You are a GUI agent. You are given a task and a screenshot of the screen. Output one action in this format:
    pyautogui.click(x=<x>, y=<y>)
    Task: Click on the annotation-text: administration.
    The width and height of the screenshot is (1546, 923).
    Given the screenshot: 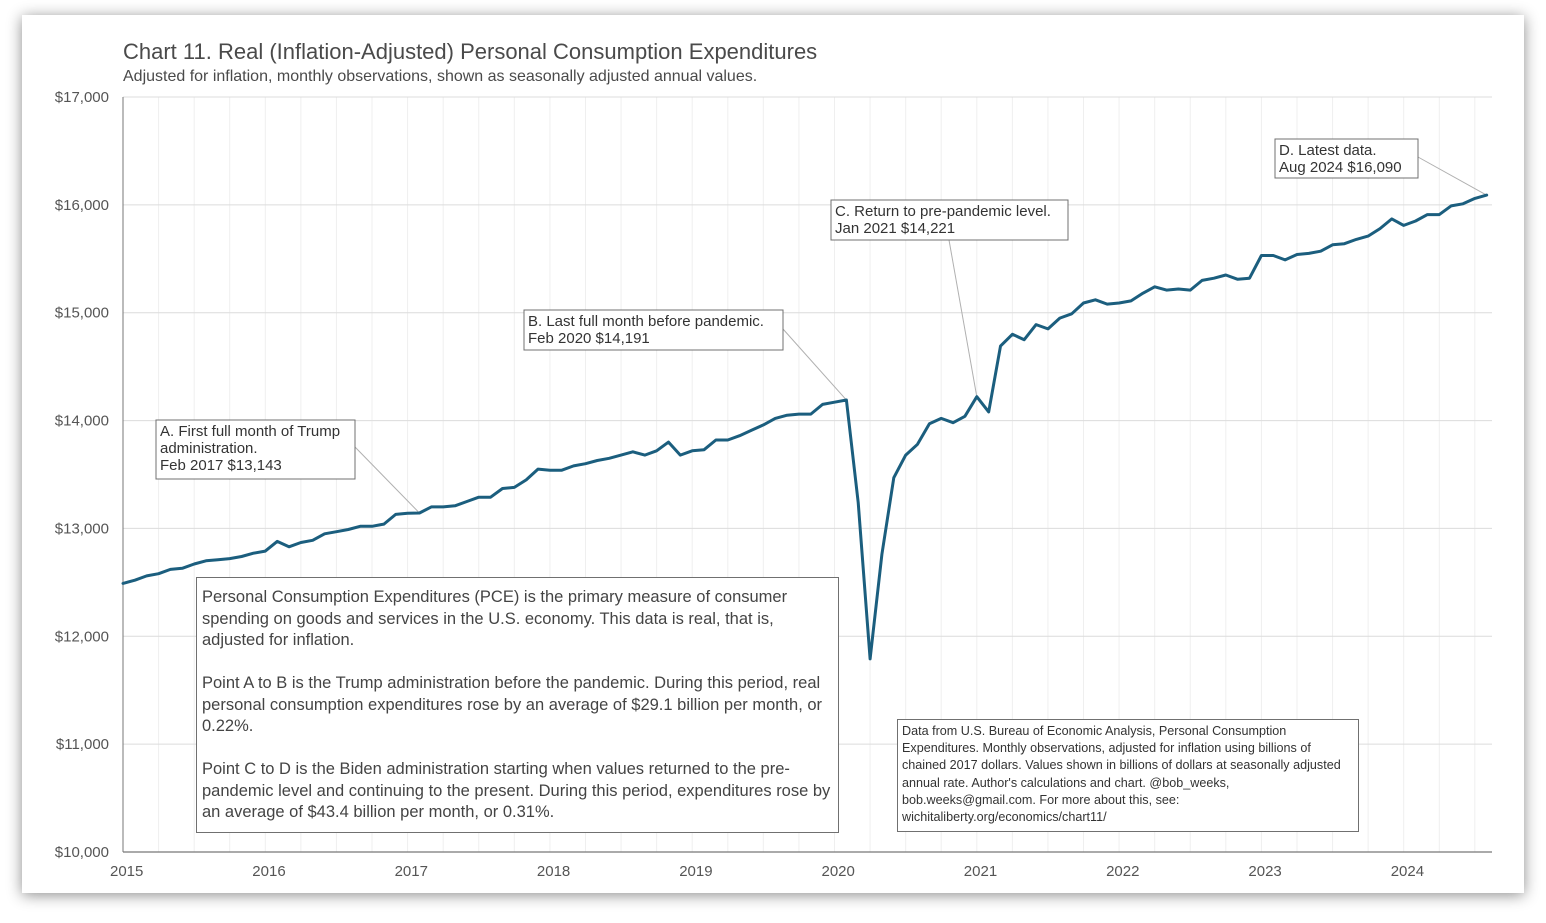 What is the action you would take?
    pyautogui.click(x=209, y=448)
    